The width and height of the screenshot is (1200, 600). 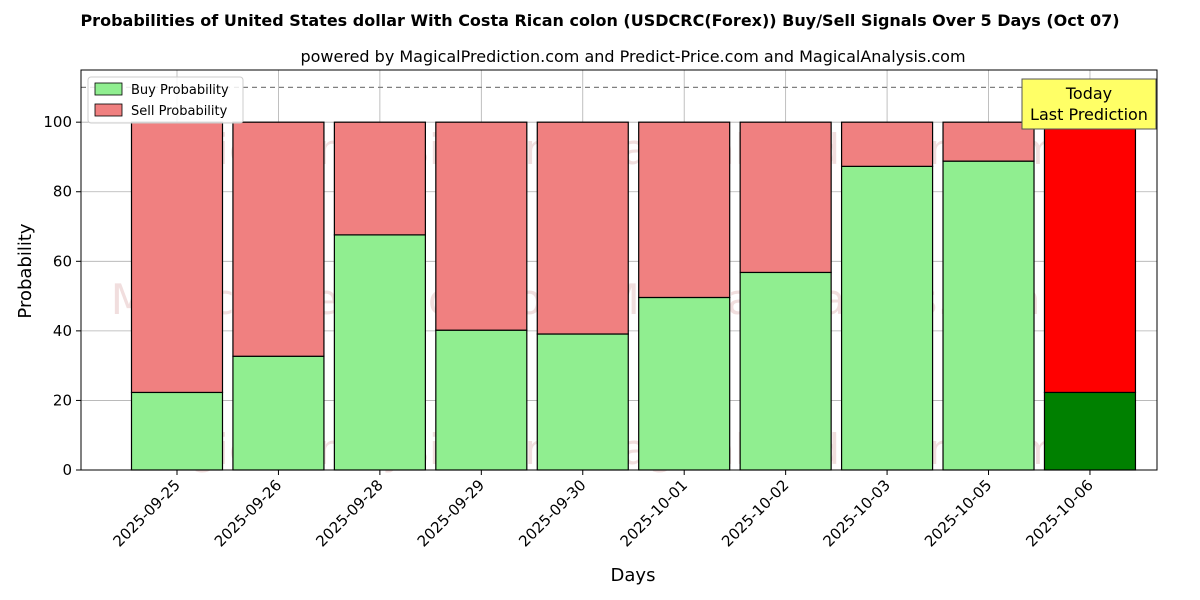 I want to click on legend: Buy Probability Sell Probability, so click(x=165, y=100).